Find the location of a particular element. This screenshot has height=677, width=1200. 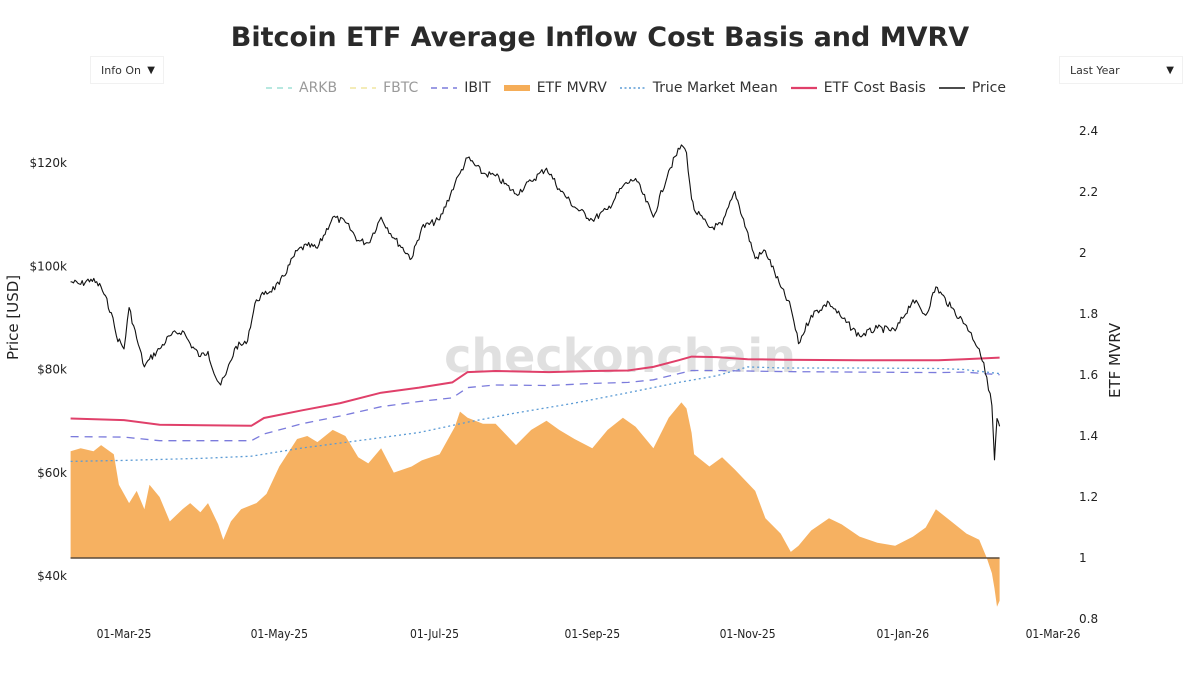

y-tick-label: $40k is located at coordinates (52, 576).